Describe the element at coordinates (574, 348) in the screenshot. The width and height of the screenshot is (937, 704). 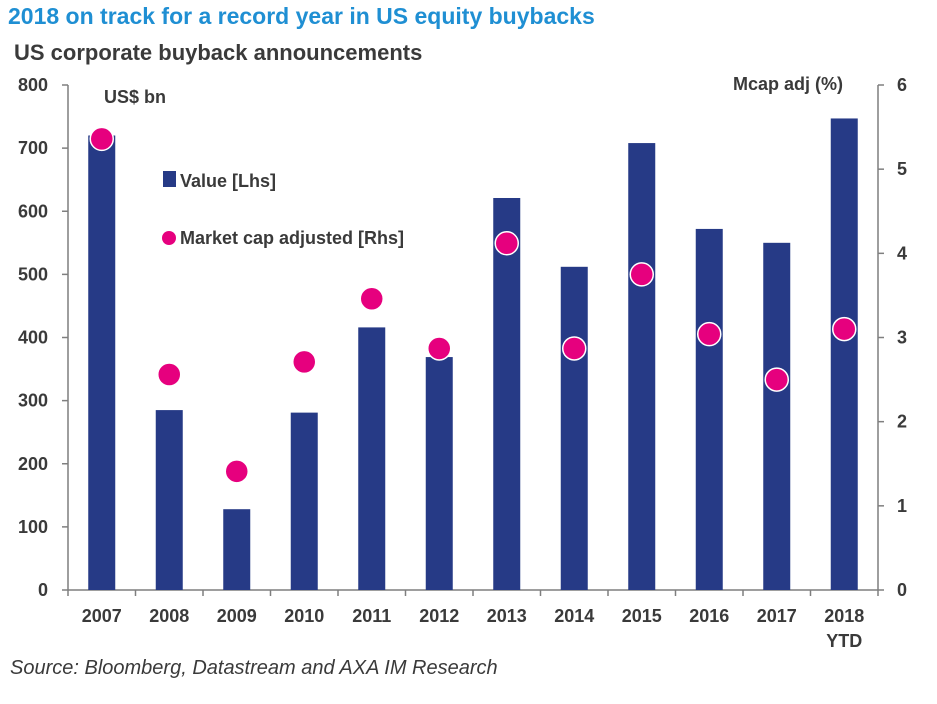
I see `dot-2014` at that location.